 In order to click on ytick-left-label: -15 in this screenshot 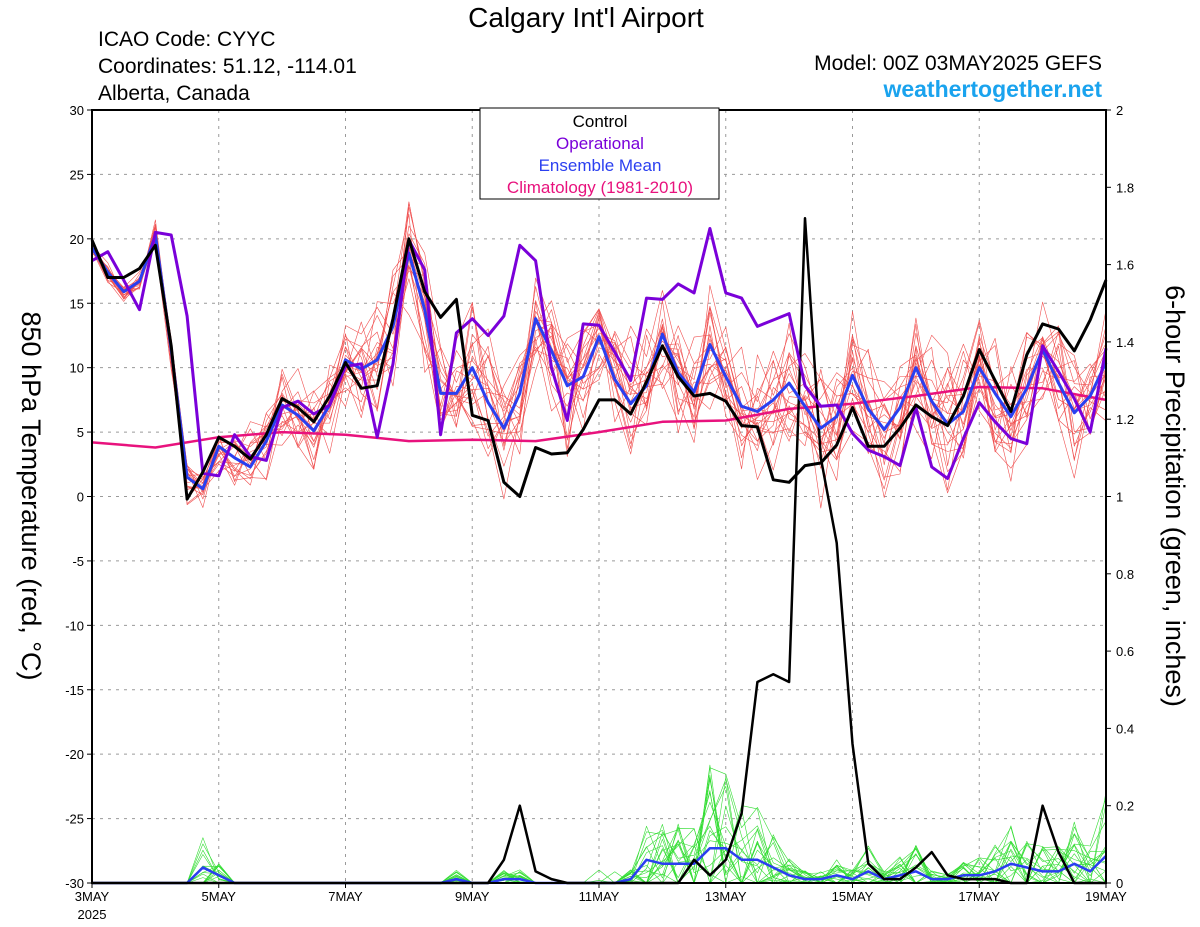, I will do `click(74, 690)`.